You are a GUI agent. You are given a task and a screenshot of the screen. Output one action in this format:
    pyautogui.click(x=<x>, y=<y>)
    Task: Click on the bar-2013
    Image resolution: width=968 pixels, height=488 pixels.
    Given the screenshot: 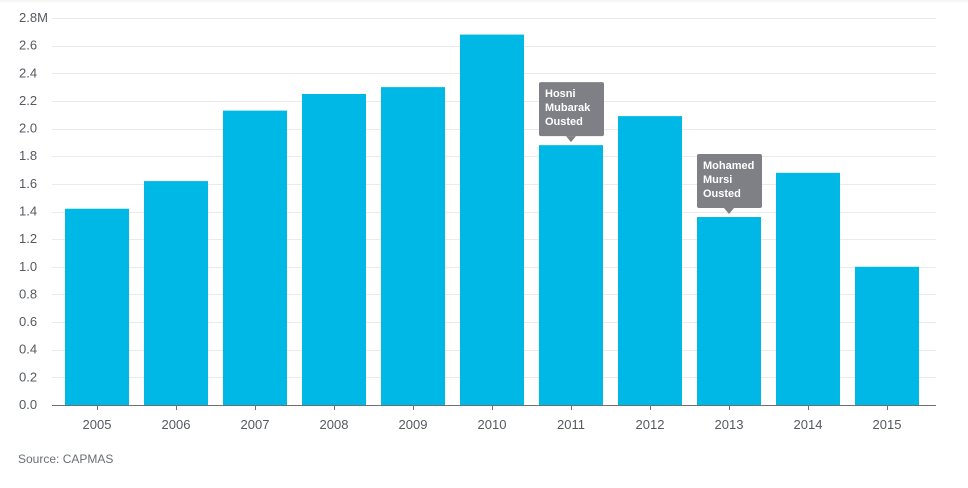 What is the action you would take?
    pyautogui.click(x=729, y=311)
    